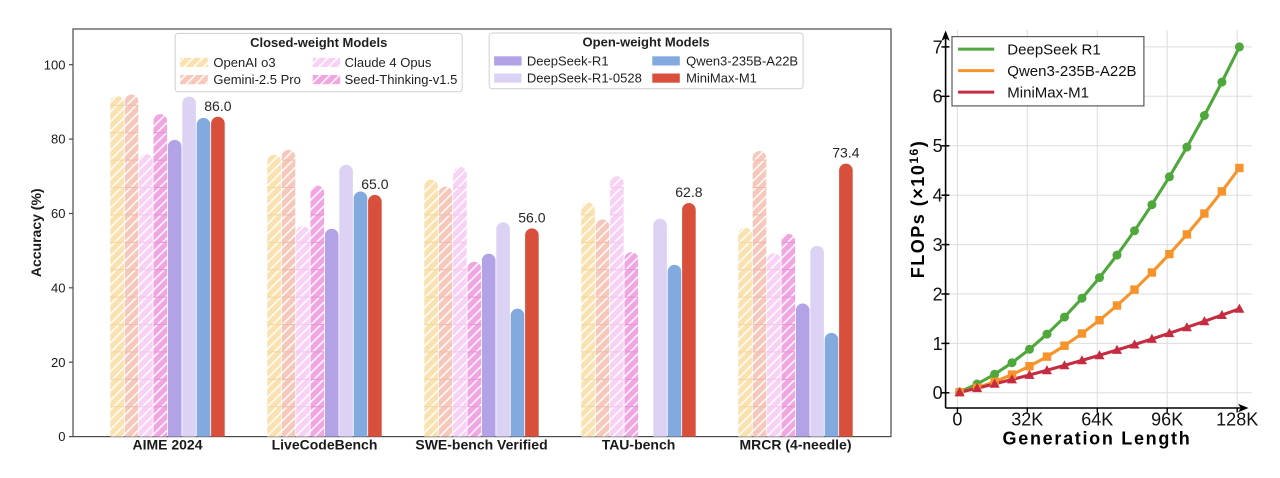 The height and width of the screenshot is (478, 1280). What do you see at coordinates (845, 153) in the screenshot?
I see `svg-text: 73.4` at bounding box center [845, 153].